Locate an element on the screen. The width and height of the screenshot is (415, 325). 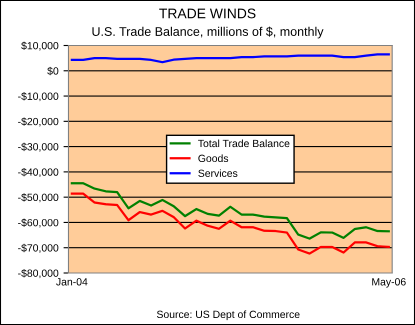
source-note: Source: US Dept of Commerce is located at coordinates (228, 315).